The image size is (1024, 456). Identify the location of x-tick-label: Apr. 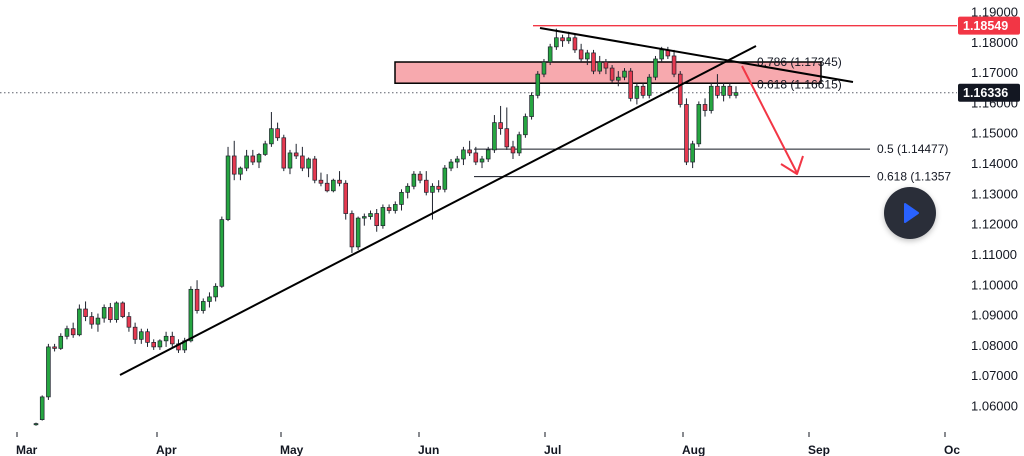
(166, 449).